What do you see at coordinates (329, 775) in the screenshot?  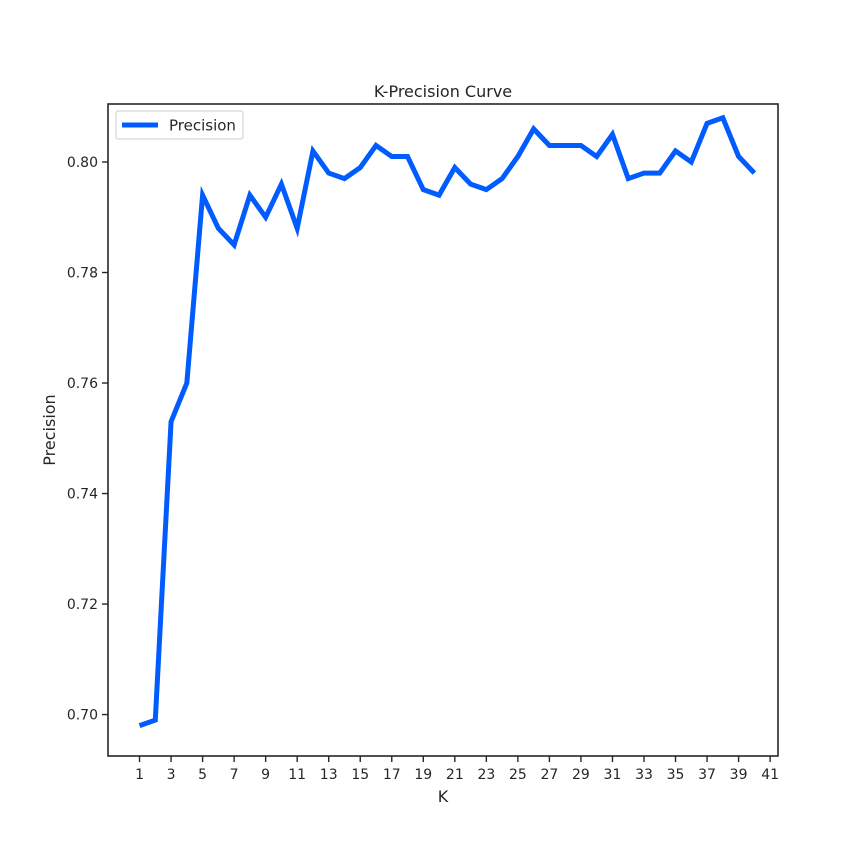 I see `x-tick-label: 13` at bounding box center [329, 775].